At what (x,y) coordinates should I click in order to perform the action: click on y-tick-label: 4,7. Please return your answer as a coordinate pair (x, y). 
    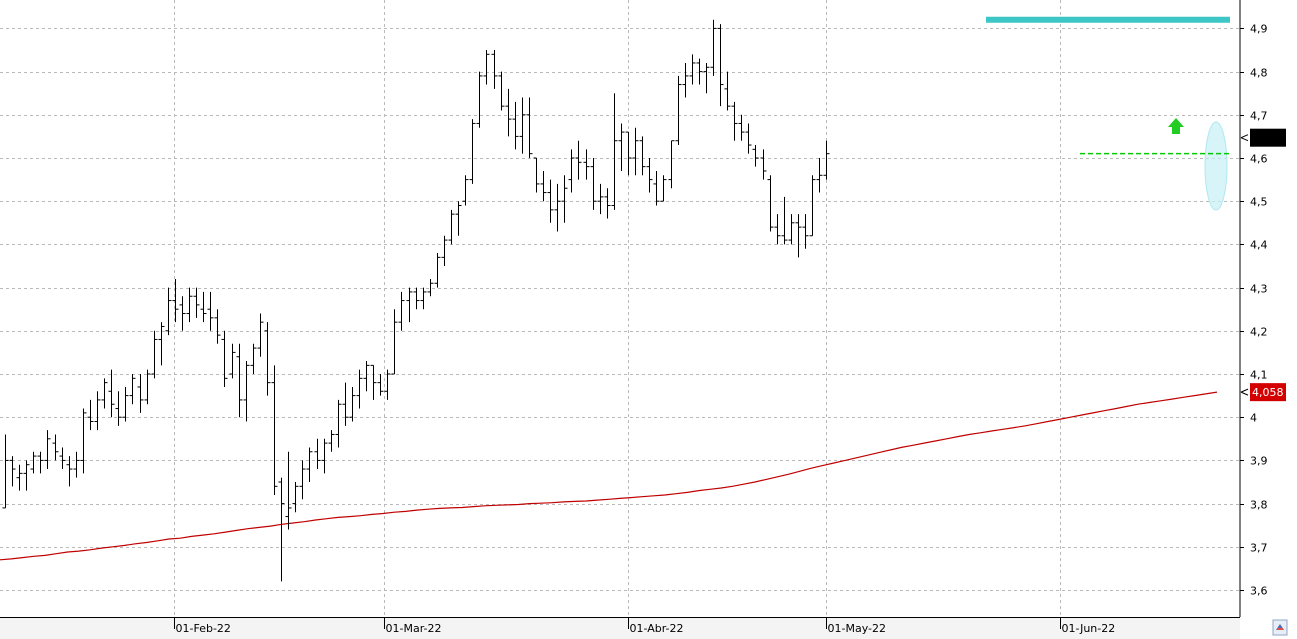
    Looking at the image, I should click on (1259, 116).